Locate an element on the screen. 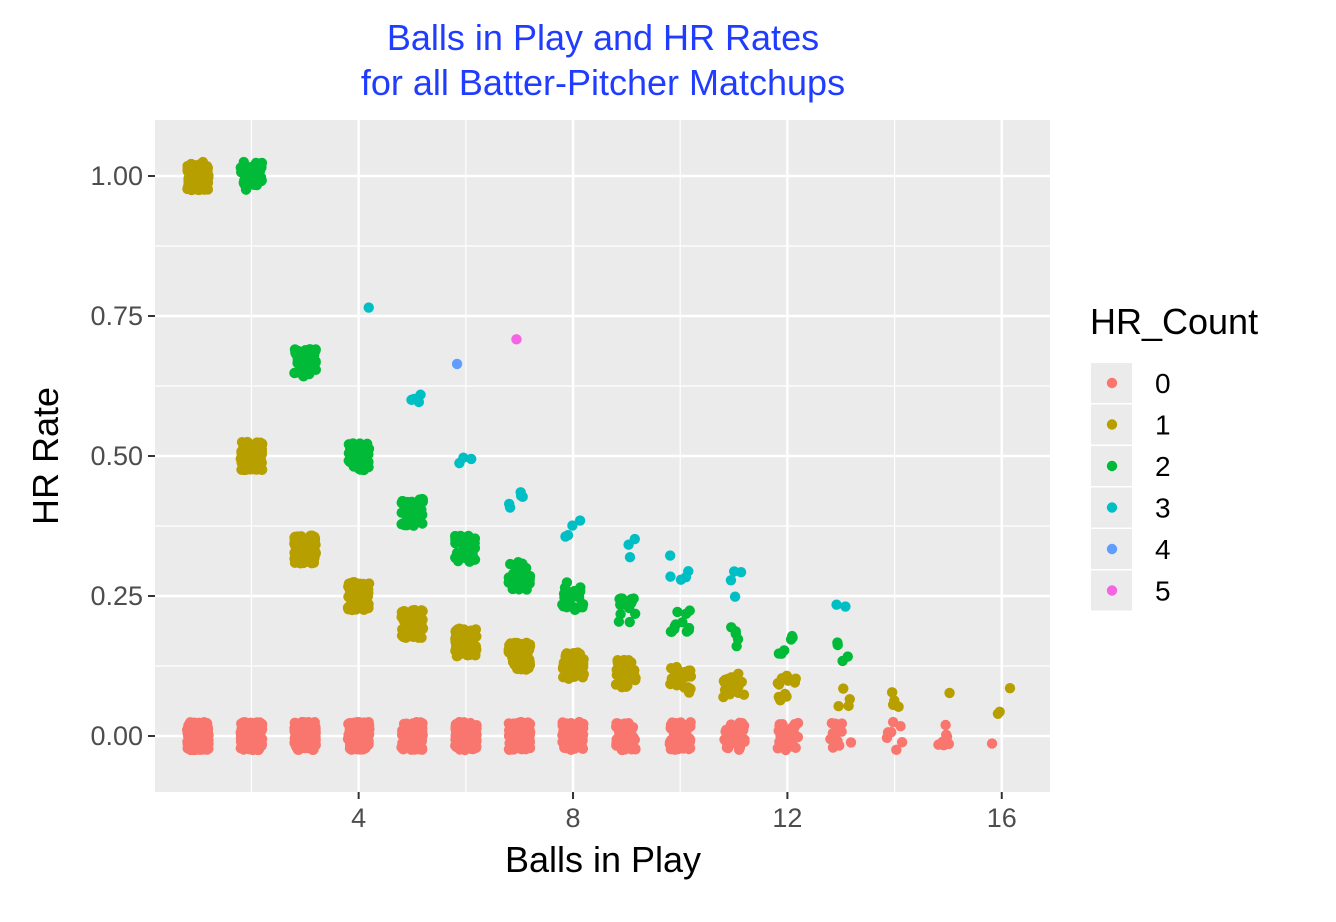 The height and width of the screenshot is (922, 1336). chart-title-line-1: Balls in Play and HR Rates is located at coordinates (603, 37).